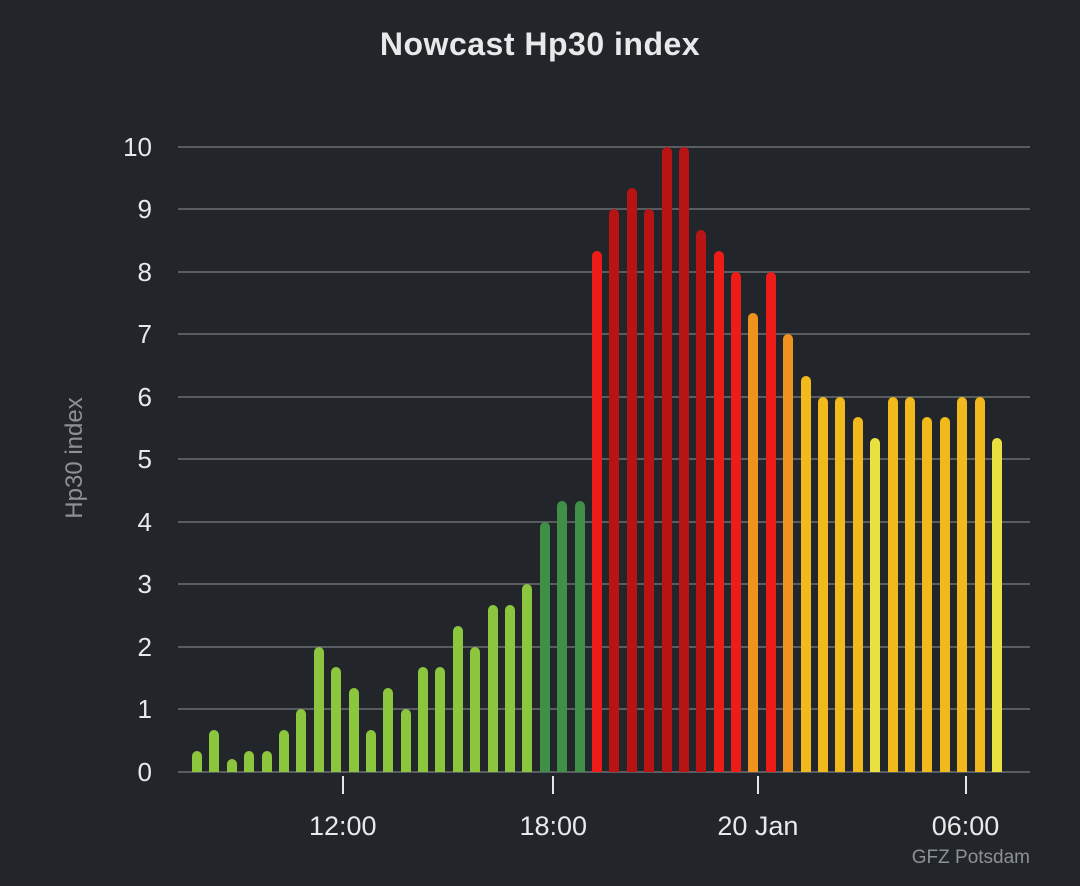  Describe the element at coordinates (144, 459) in the screenshot. I see `y-tick-label: 5` at that location.